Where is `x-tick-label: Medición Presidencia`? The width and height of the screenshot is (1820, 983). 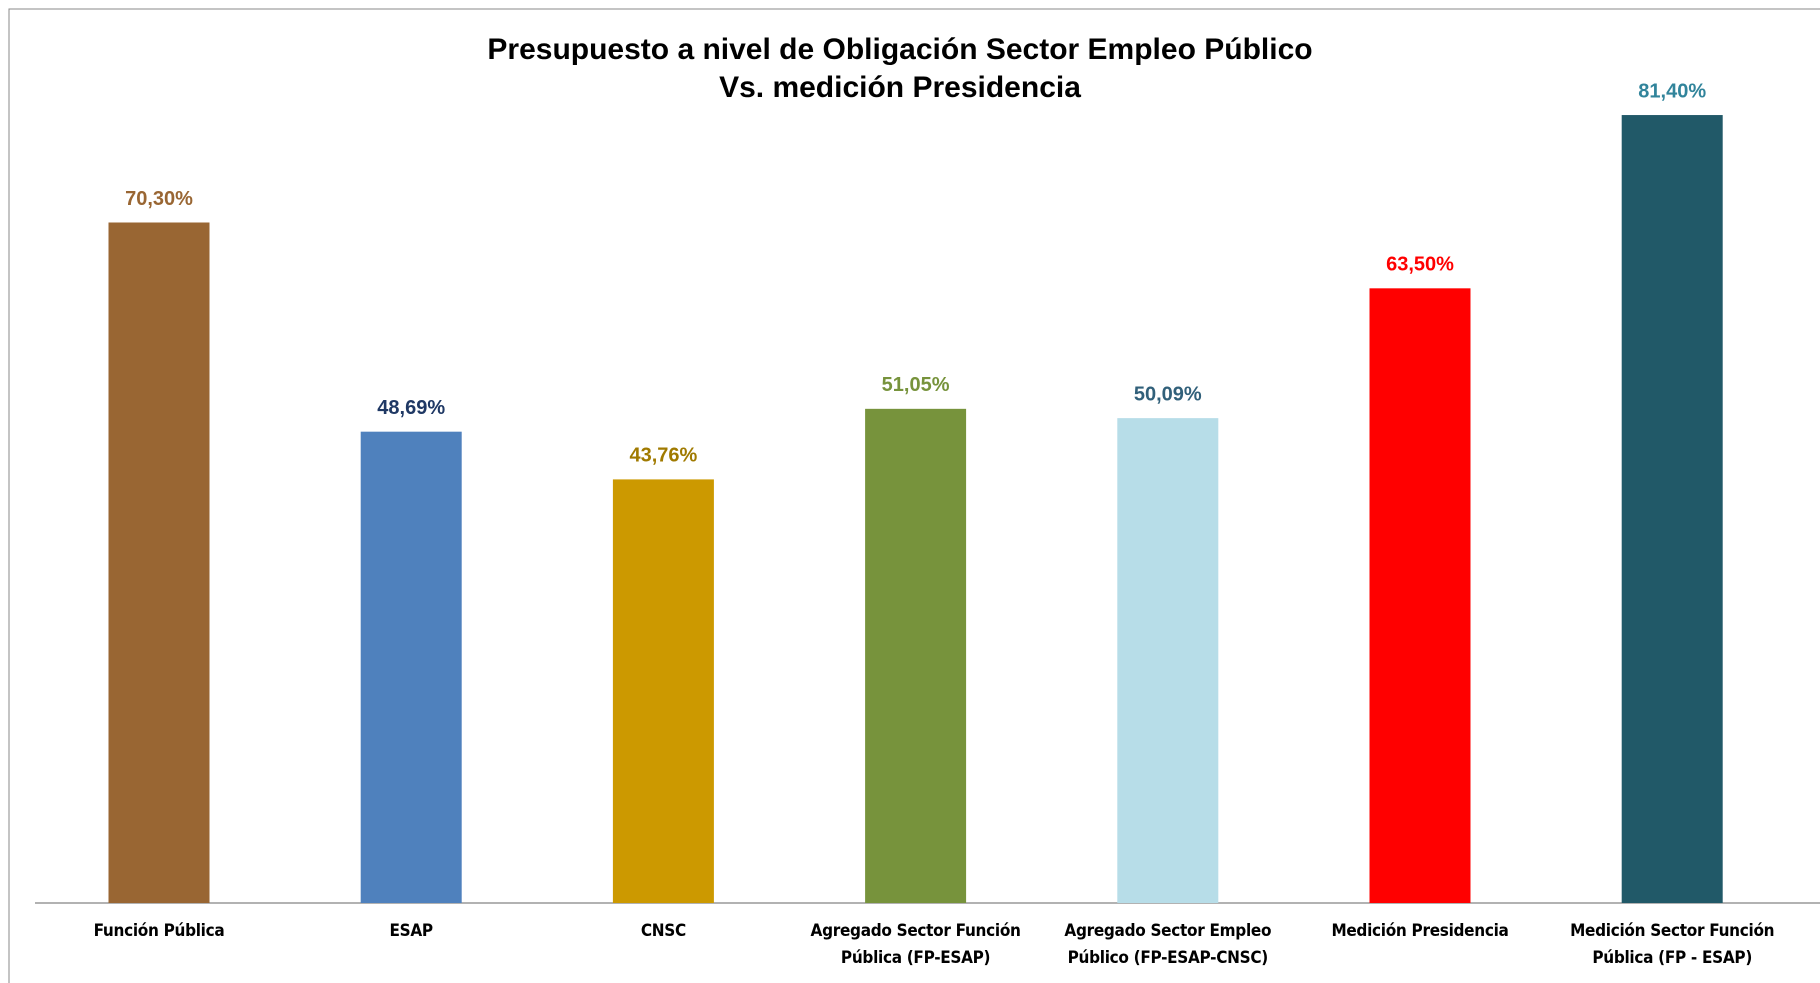 x-tick-label: Medición Presidencia is located at coordinates (1420, 931).